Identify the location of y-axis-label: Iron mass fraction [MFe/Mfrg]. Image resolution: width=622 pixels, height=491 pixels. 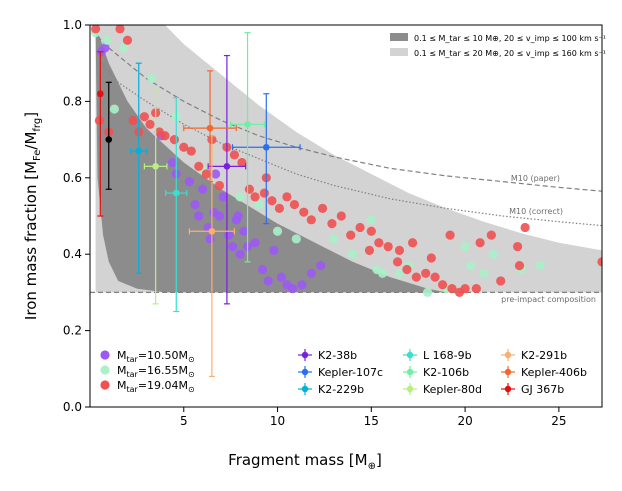
(32, 216).